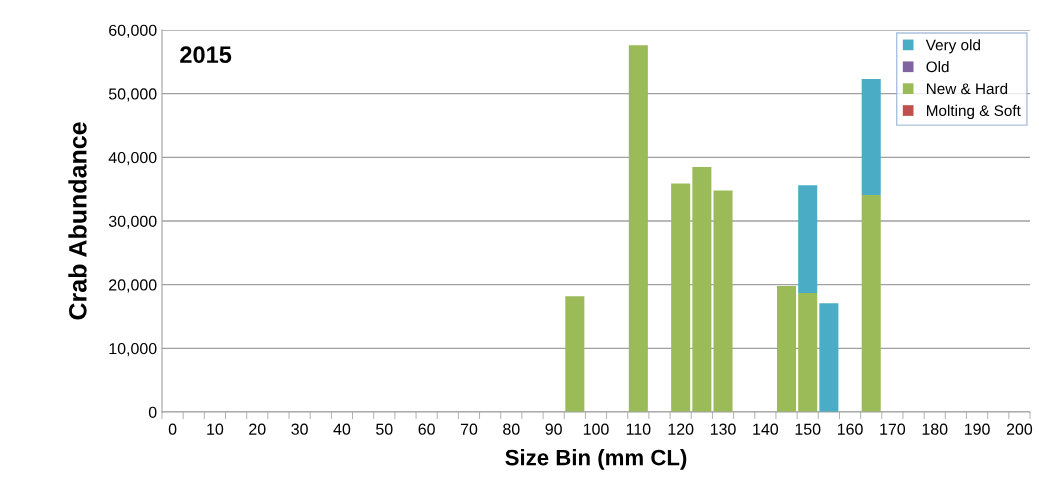 The width and height of the screenshot is (1039, 485). I want to click on legend-label: Molting & Soft, so click(973, 112).